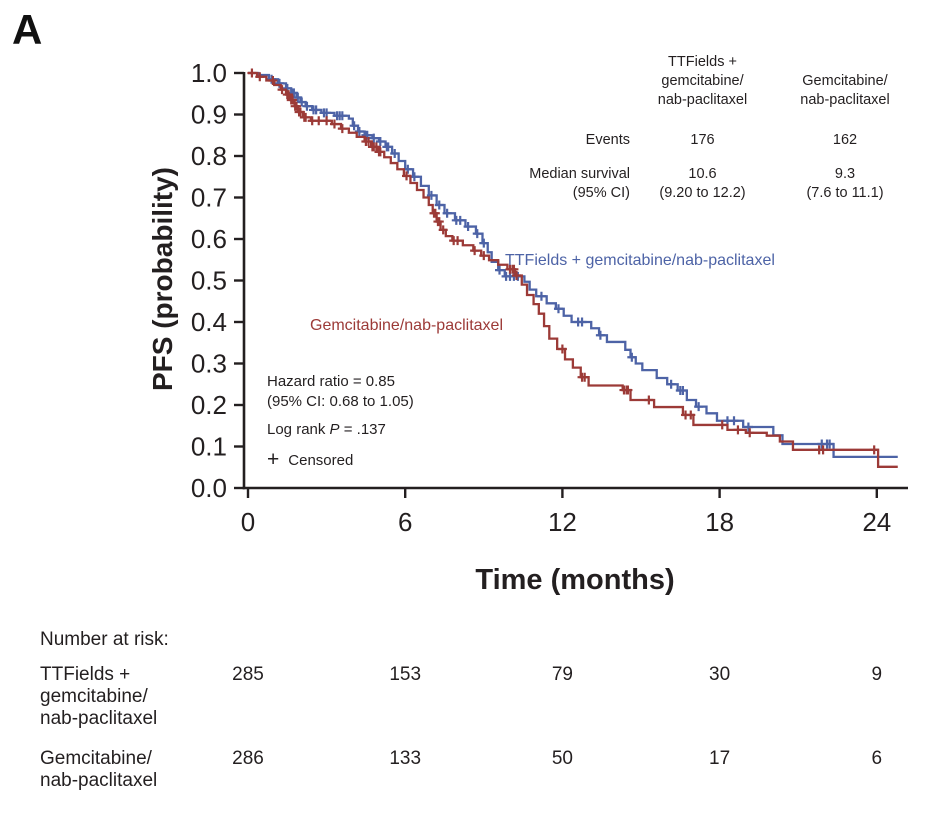 The image size is (933, 813). What do you see at coordinates (406, 325) in the screenshot?
I see `curve-label-control: Gemcitabine/nab-paclitaxel` at bounding box center [406, 325].